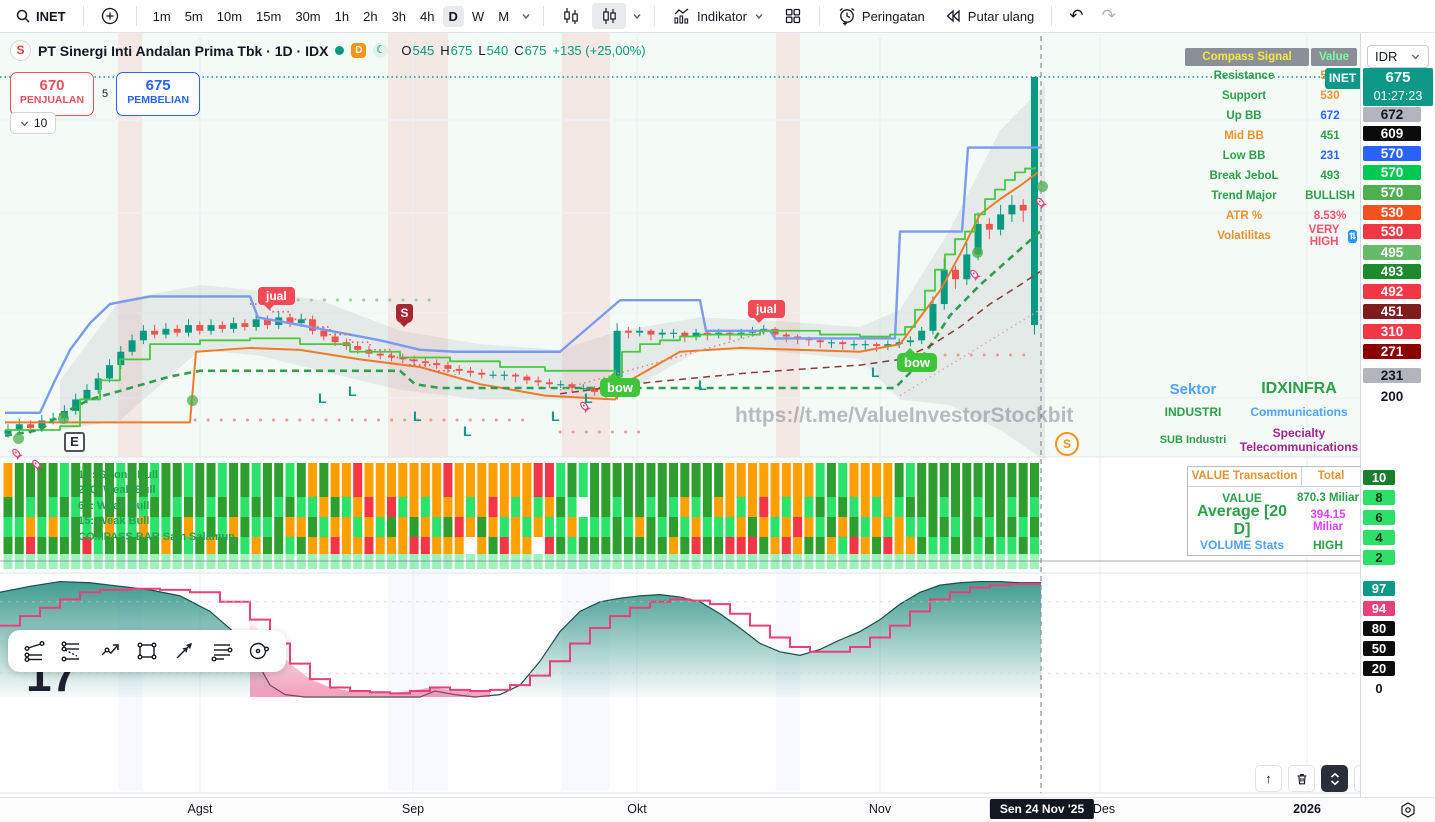  What do you see at coordinates (1280, 96) in the screenshot?
I see `compass-row: Support 530` at bounding box center [1280, 96].